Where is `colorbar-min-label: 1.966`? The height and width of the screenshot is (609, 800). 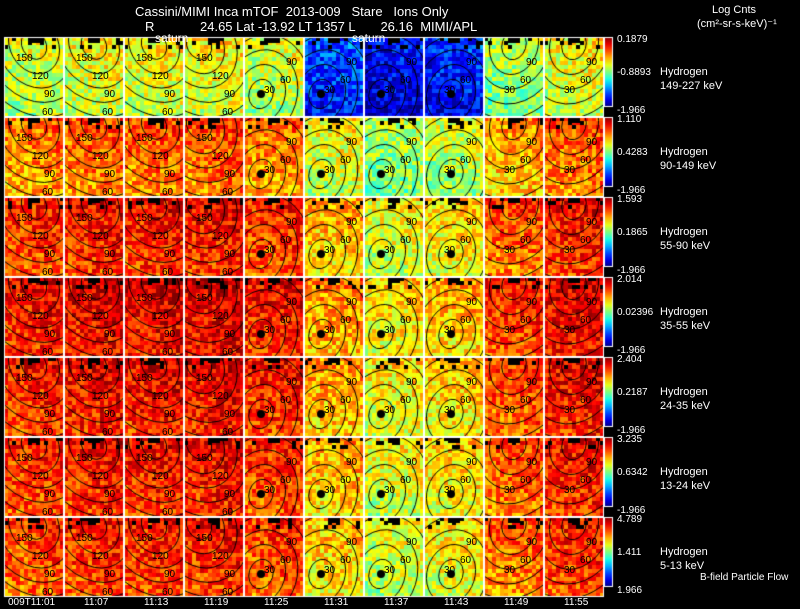 colorbar-min-label: 1.966 is located at coordinates (630, 590).